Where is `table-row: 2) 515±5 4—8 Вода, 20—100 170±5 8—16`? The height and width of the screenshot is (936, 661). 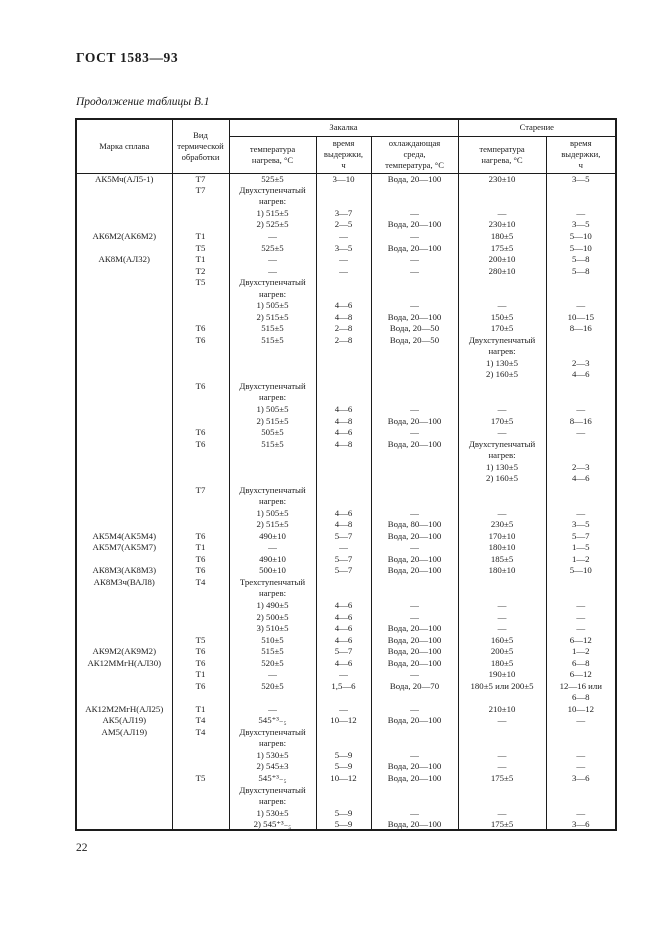
table-row: 2) 515±5 4—8 Вода, 20—100 170±5 8—16 is located at coordinates (346, 421).